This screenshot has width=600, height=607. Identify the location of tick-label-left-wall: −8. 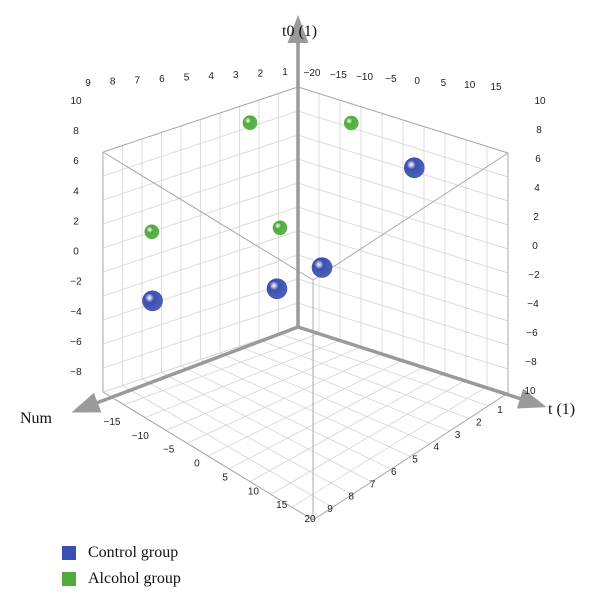
(76, 372).